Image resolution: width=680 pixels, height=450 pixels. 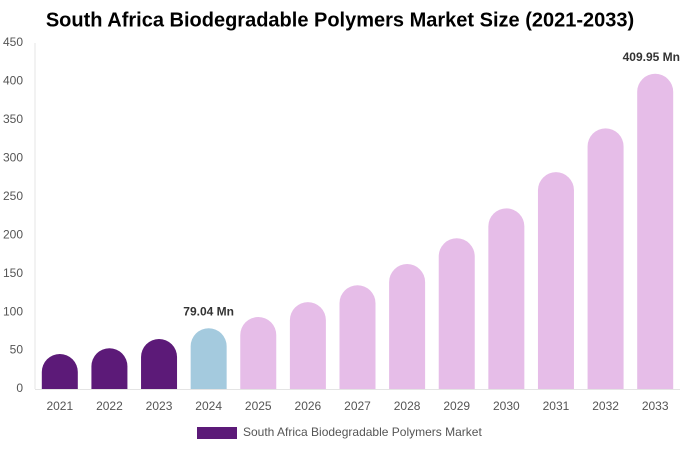 I want to click on x-tick-label: 2024, so click(x=208, y=406).